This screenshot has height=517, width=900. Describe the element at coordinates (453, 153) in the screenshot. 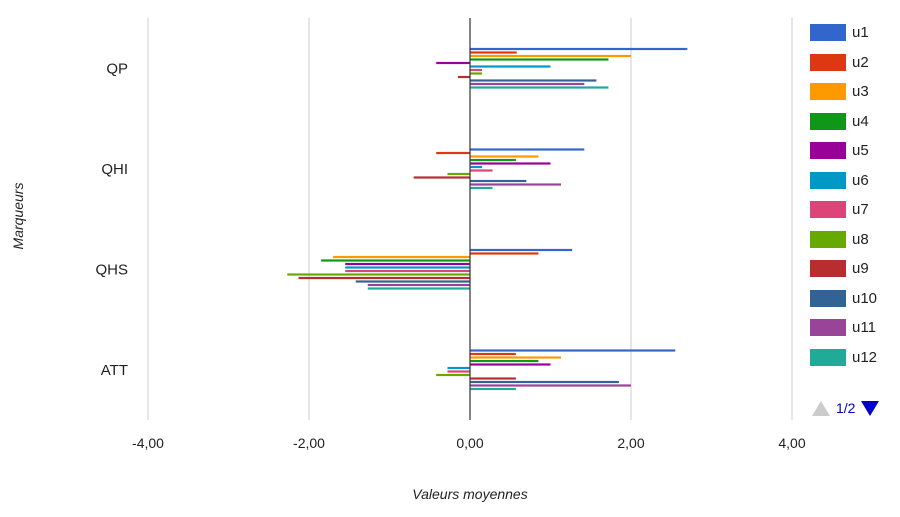

I see `bar-u2-qhi` at that location.